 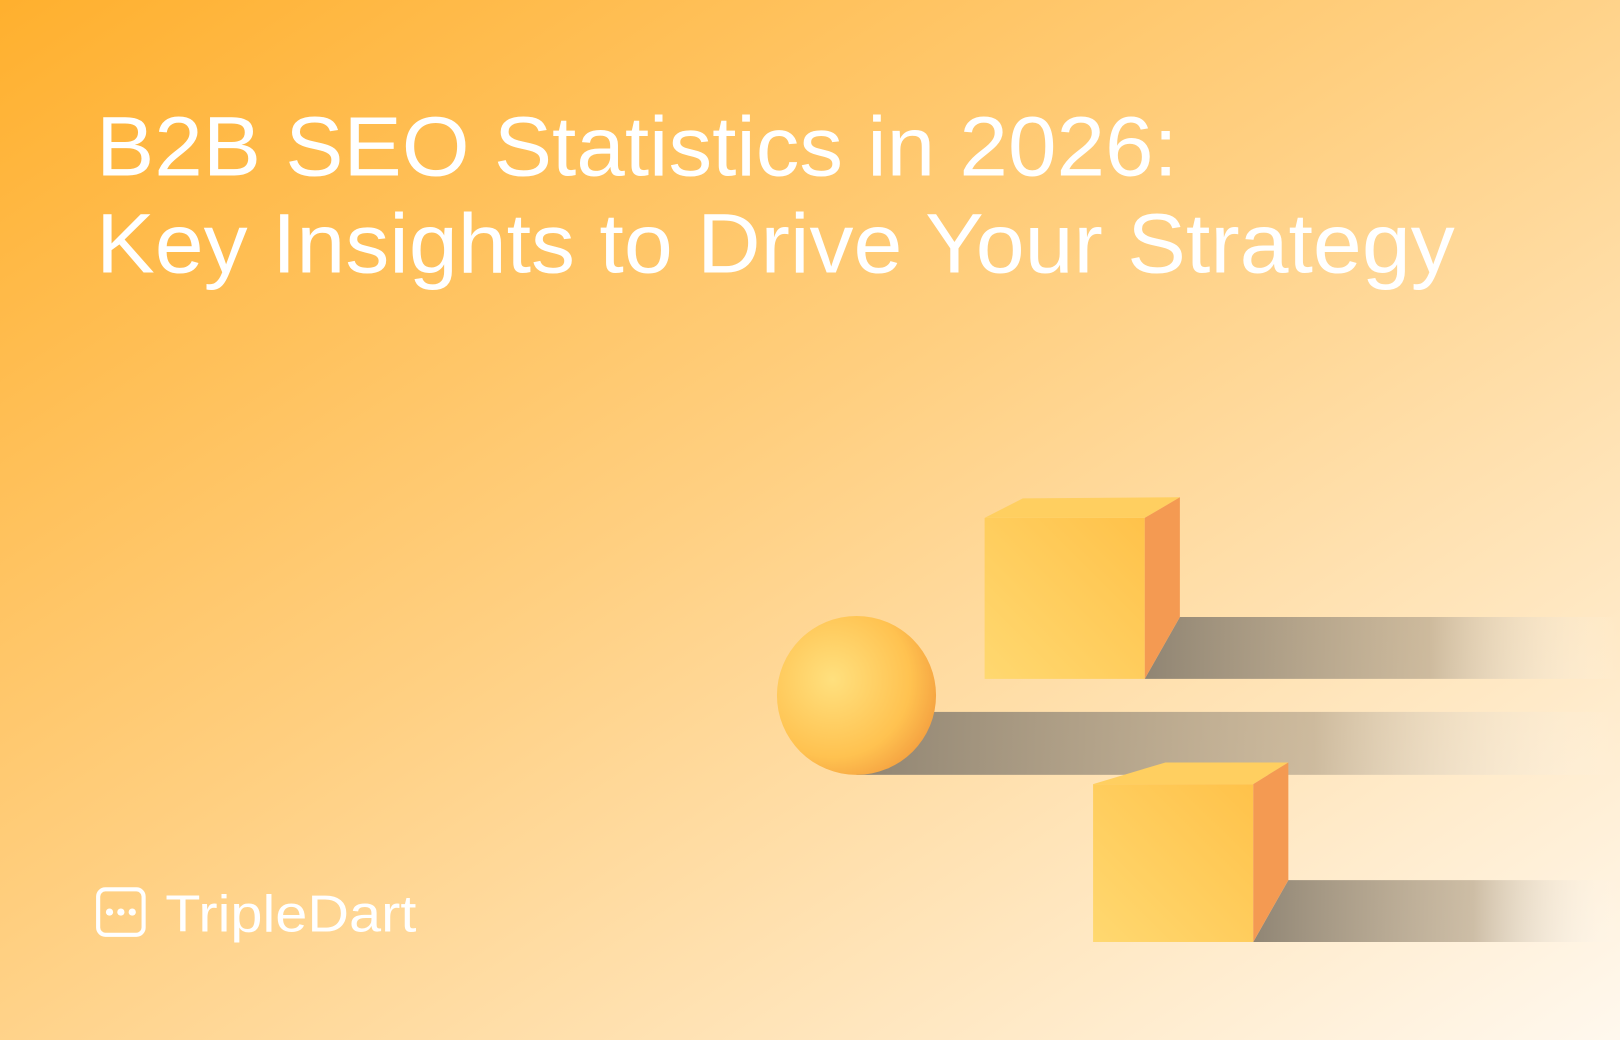 I want to click on brand-name: TripleDart, so click(x=290, y=914).